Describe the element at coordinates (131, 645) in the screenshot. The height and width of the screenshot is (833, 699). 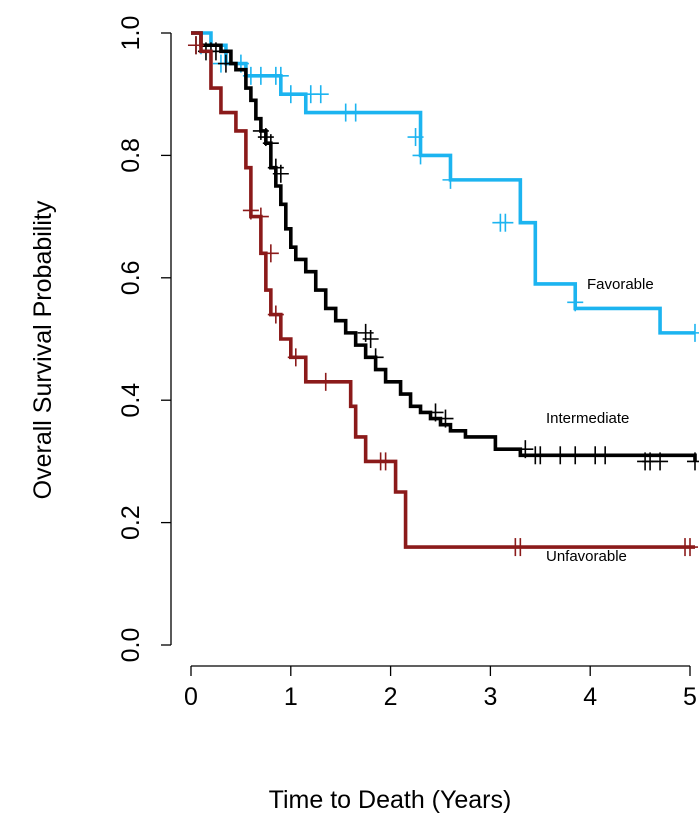
I see `y-tick-label: 0.0` at that location.